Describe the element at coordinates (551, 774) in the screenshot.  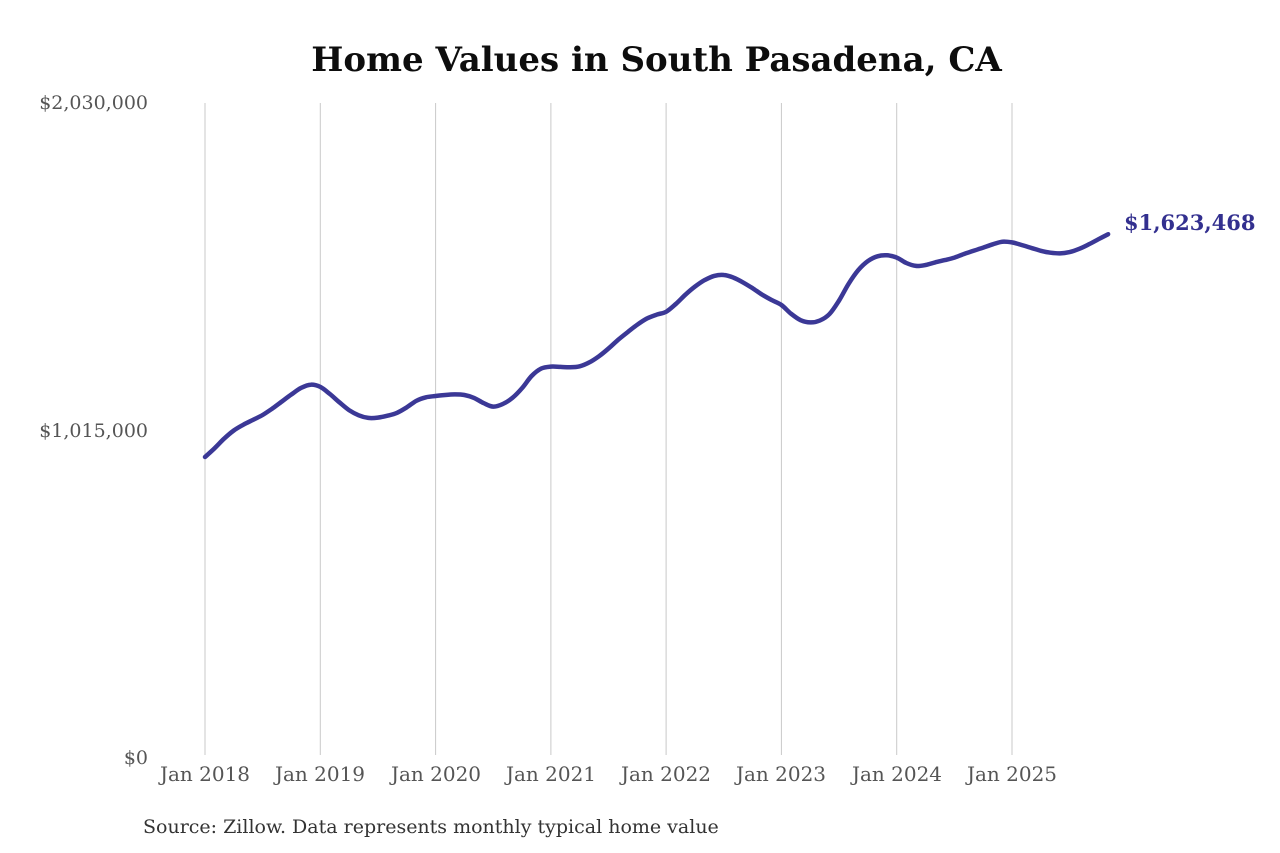
I see `x-tick-label: Jan 2021` at that location.